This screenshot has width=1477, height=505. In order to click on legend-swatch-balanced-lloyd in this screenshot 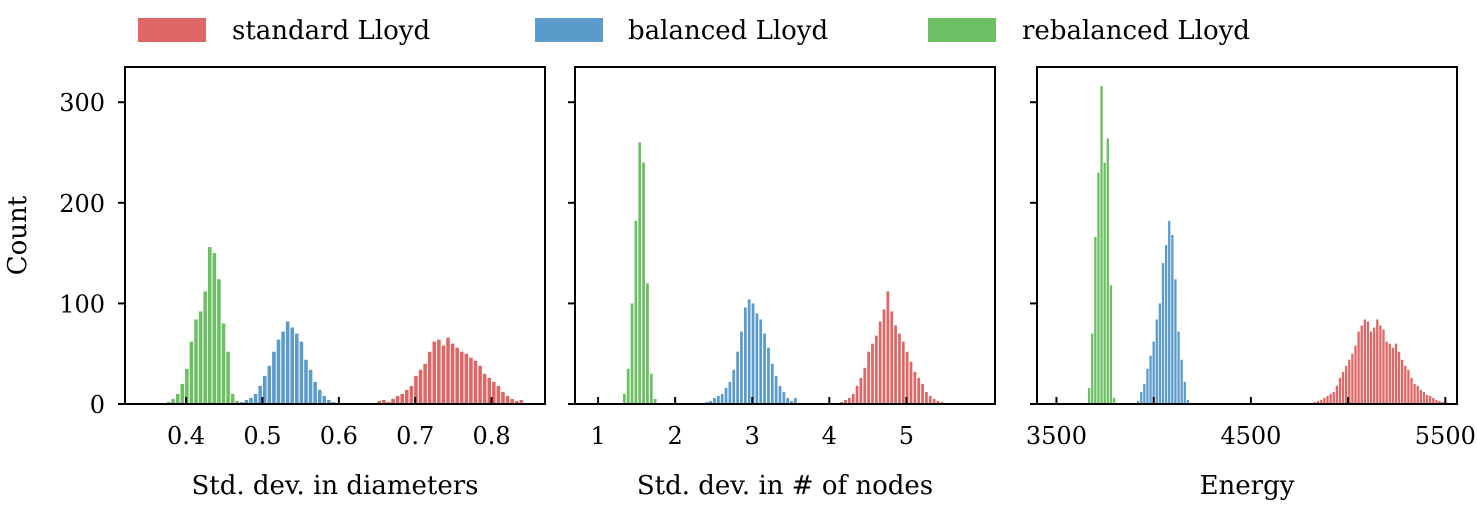, I will do `click(569, 30)`.